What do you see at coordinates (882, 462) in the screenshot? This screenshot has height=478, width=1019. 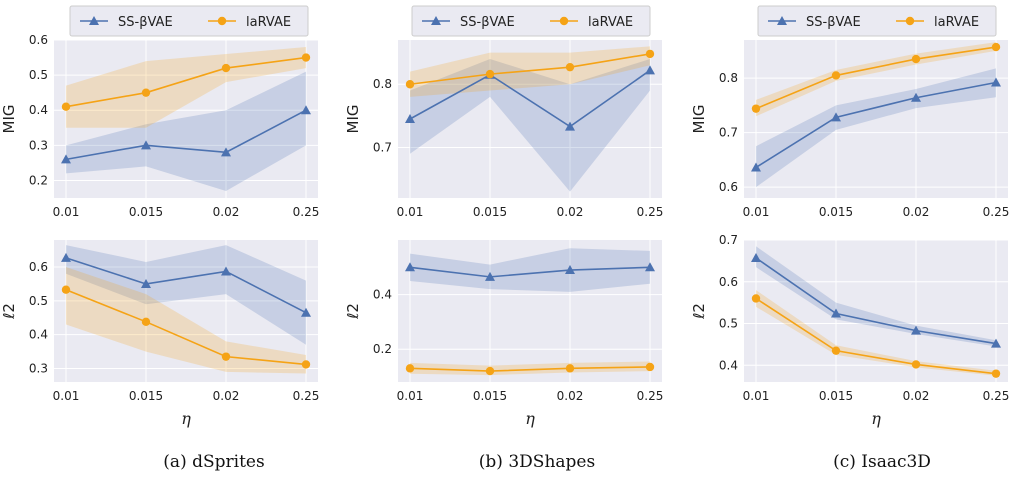 I see `caption-isaac3d: (c) Isaac3D` at bounding box center [882, 462].